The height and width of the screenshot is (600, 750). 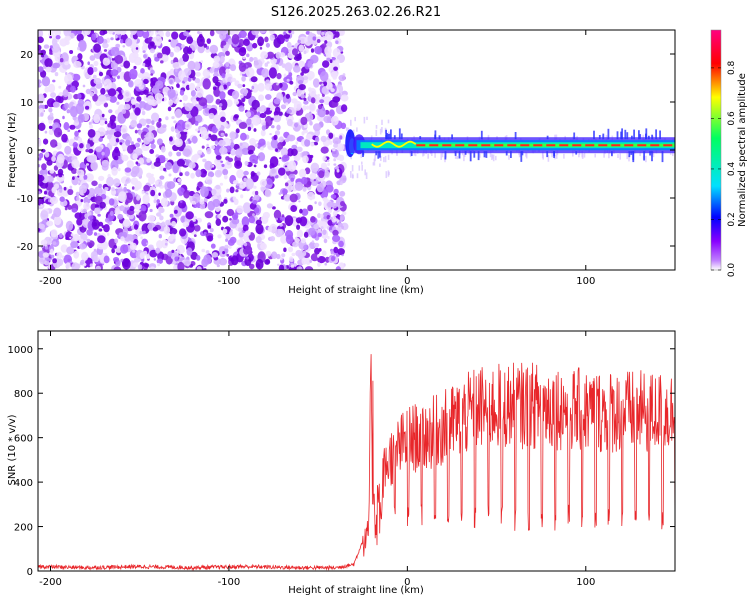 I want to click on signal-line-layer, so click(x=510, y=145).